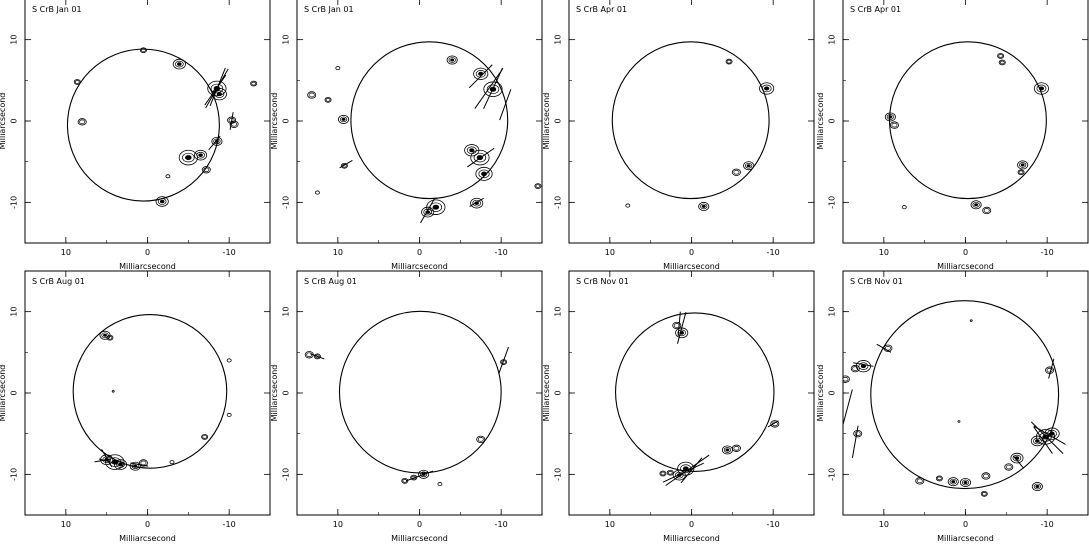 Image resolution: width=1089 pixels, height=544 pixels. I want to click on plot-frame, so click(691, 393).